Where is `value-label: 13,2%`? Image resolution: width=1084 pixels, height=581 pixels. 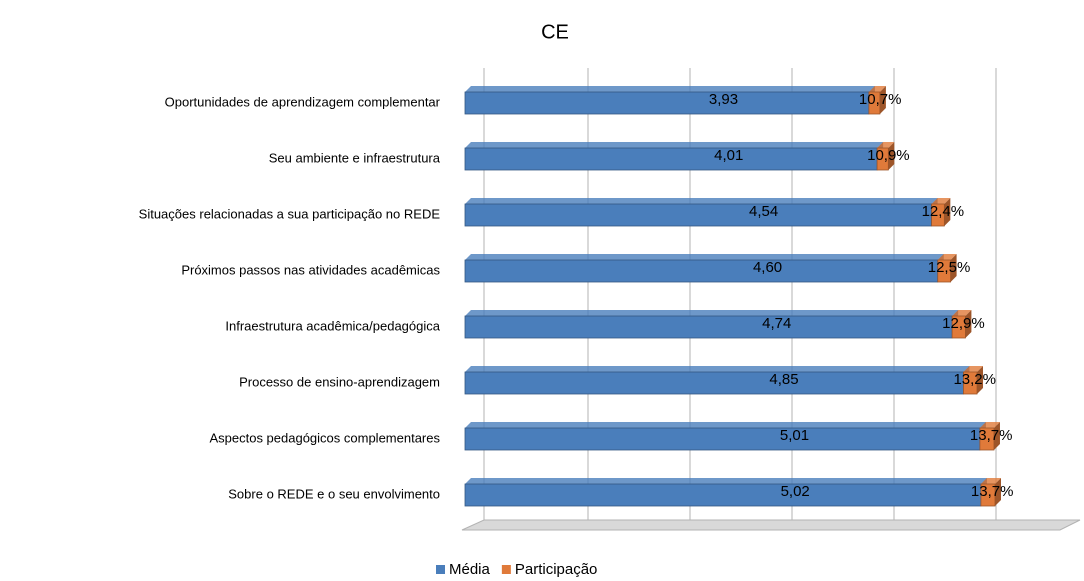 value-label: 13,2% is located at coordinates (974, 379).